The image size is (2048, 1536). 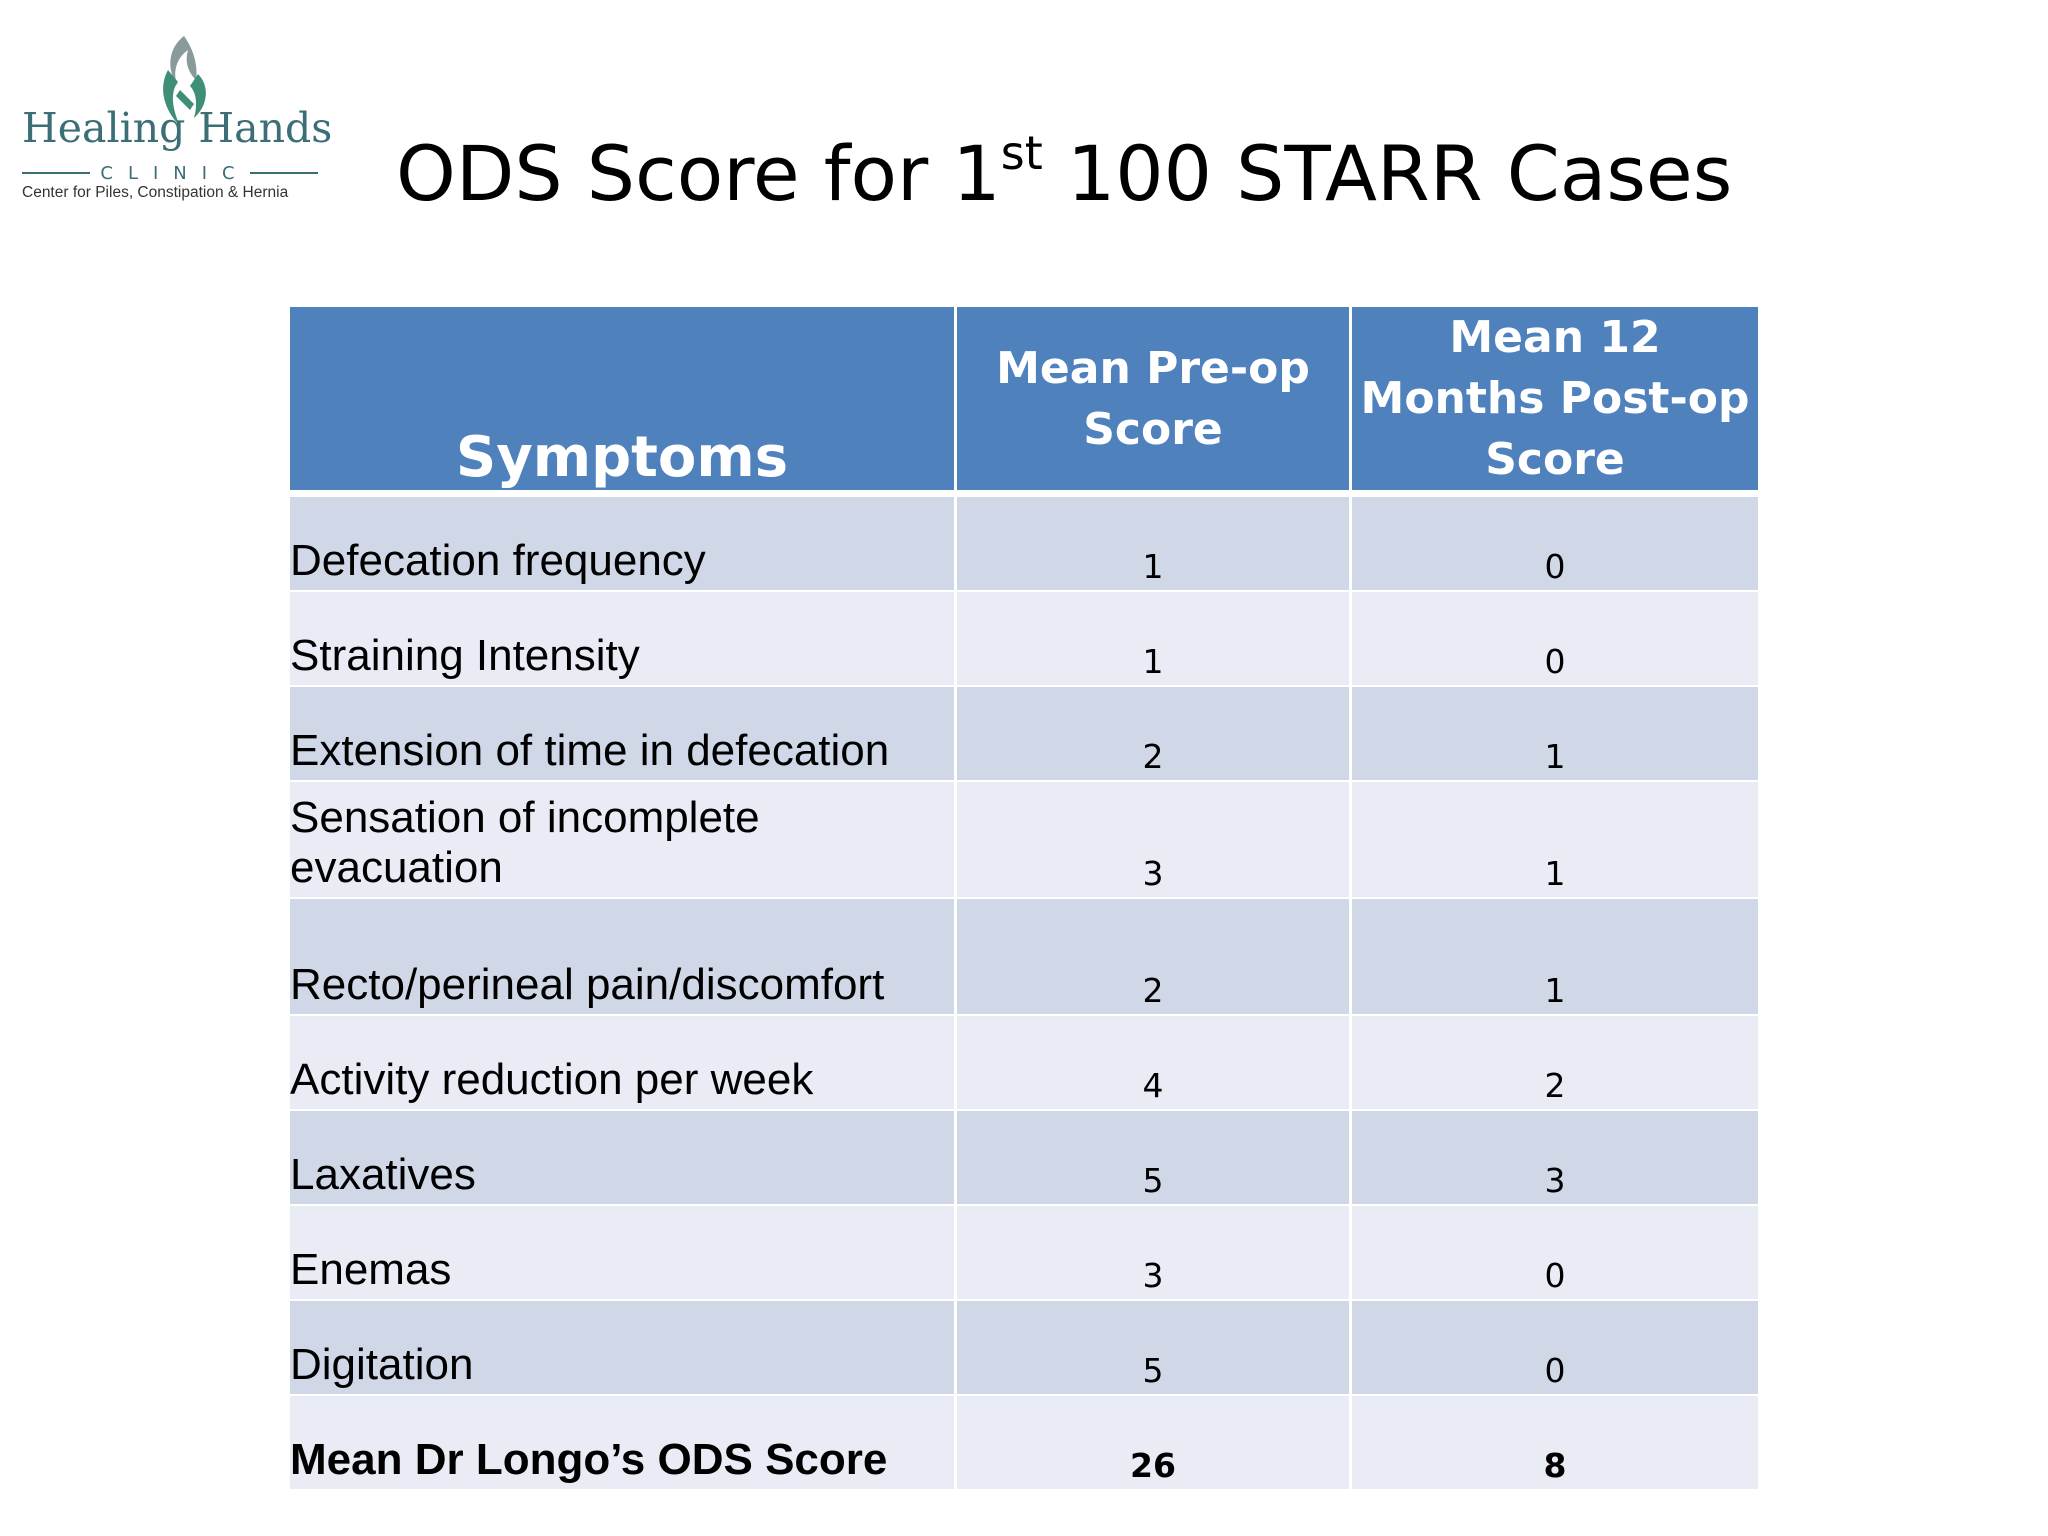 I want to click on symptom-cell: Laxatives, so click(x=623, y=1158).